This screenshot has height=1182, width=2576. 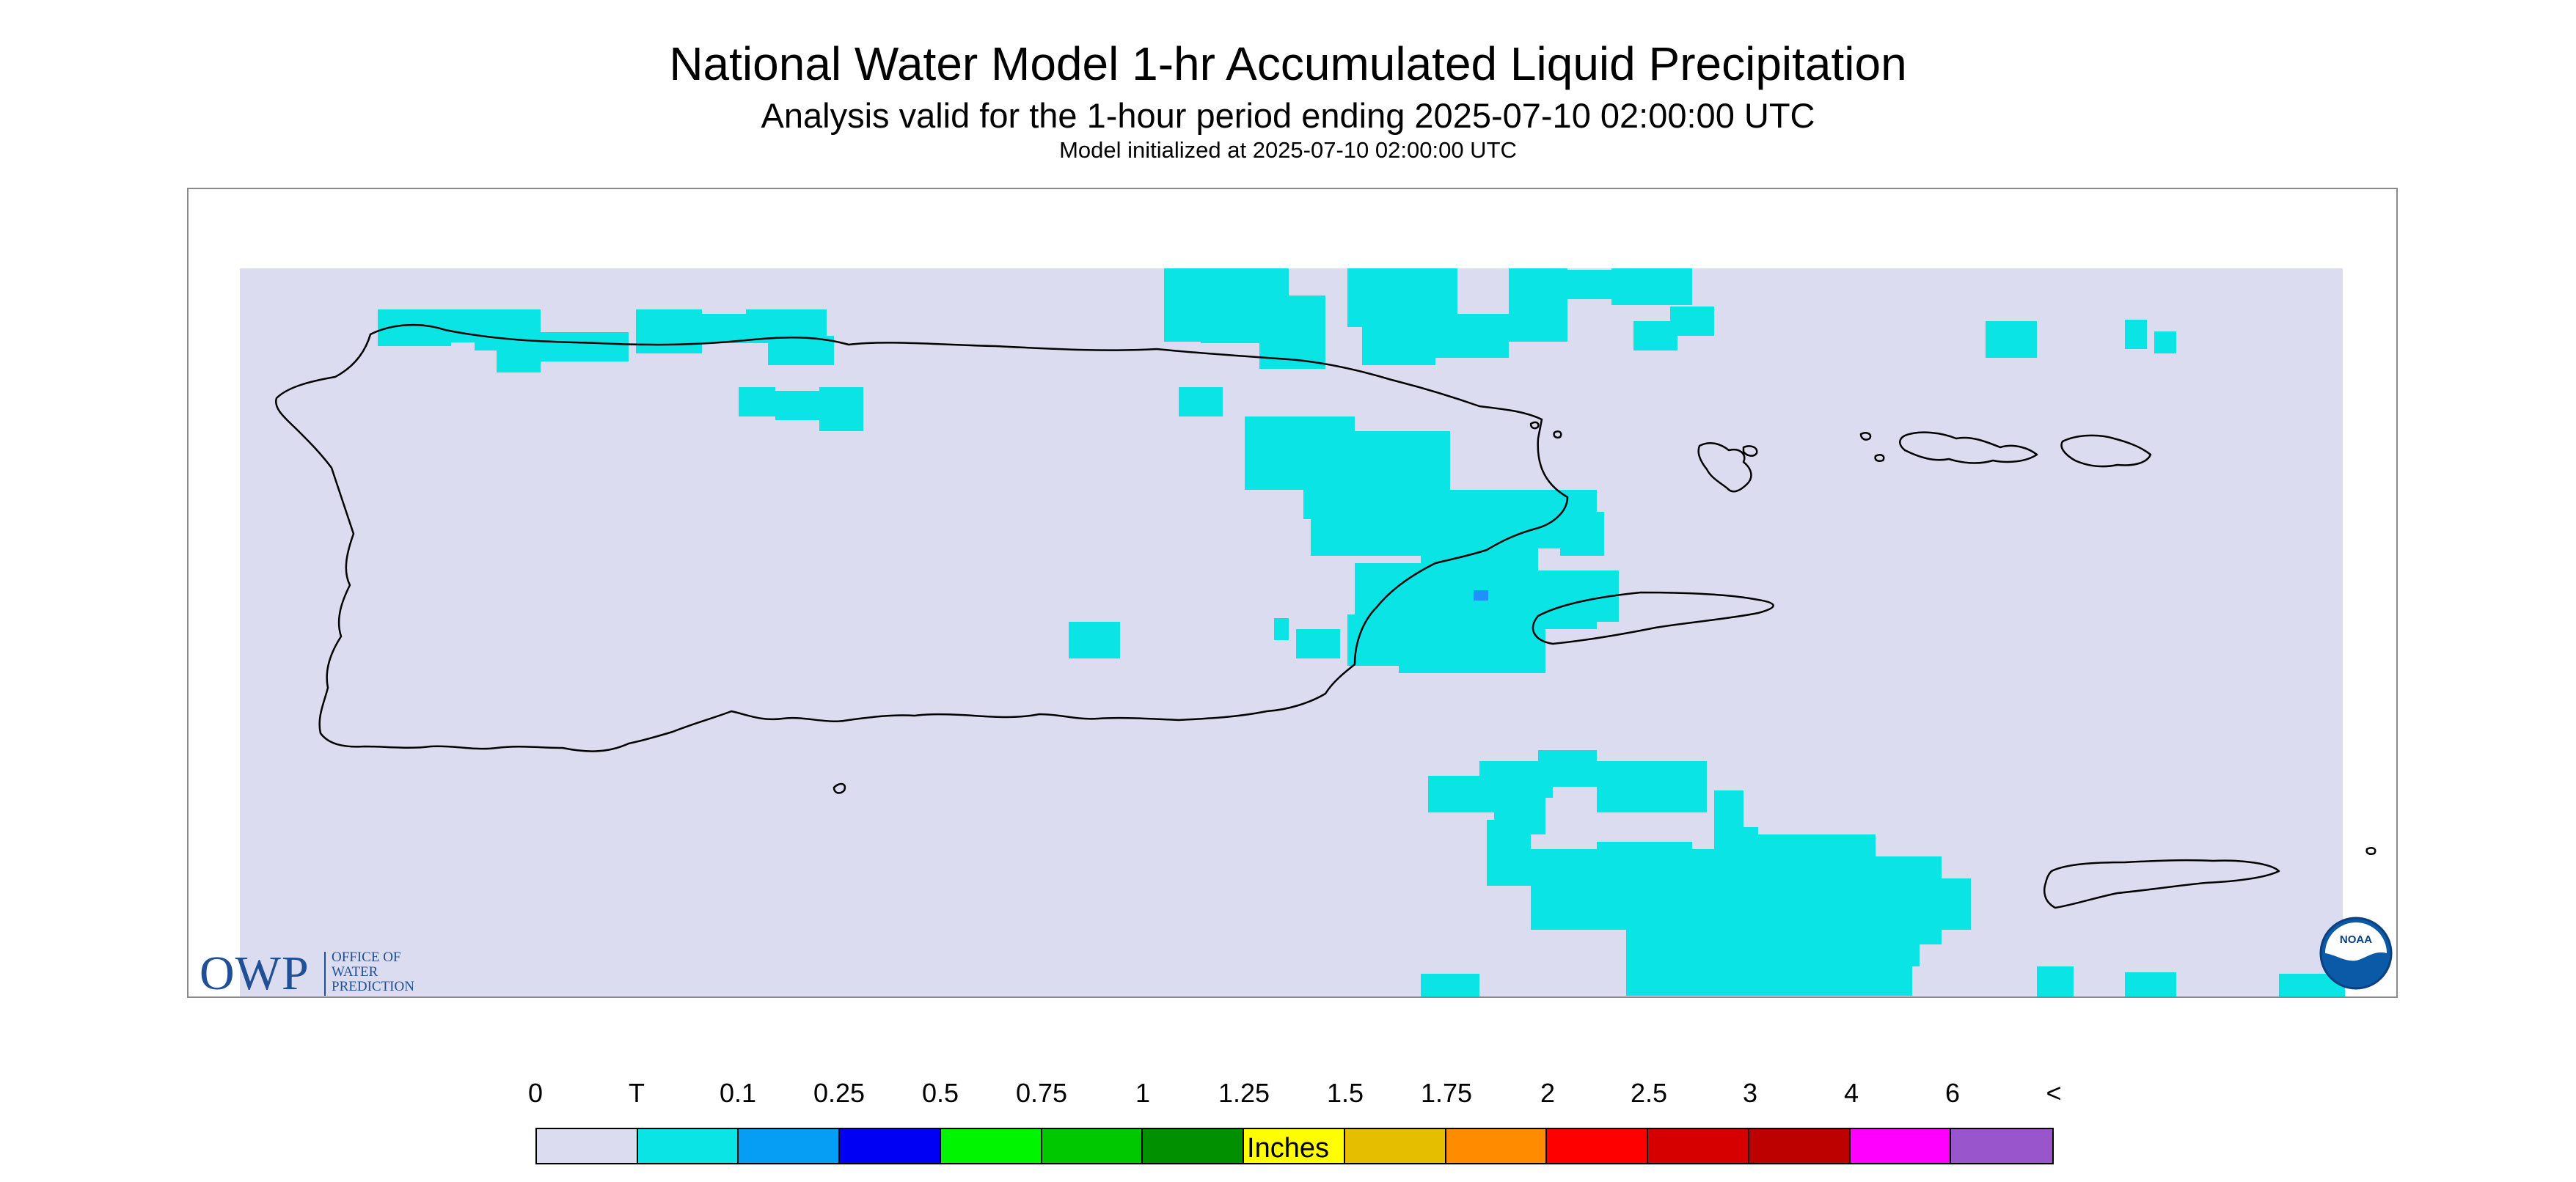 What do you see at coordinates (1649, 1093) in the screenshot?
I see `legend-tick-label: 2.5` at bounding box center [1649, 1093].